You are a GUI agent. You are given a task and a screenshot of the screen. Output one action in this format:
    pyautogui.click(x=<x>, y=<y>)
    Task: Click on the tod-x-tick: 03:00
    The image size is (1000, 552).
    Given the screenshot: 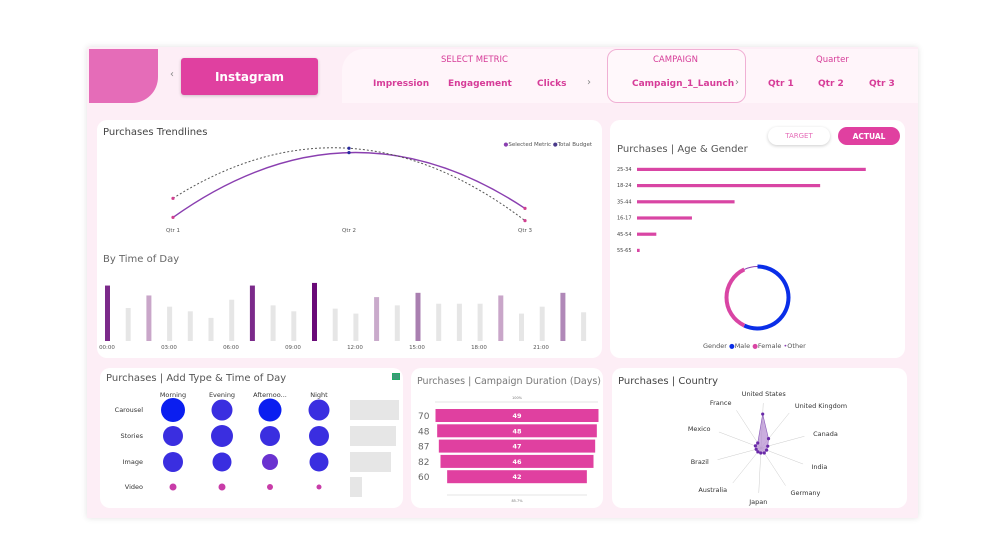 What is the action you would take?
    pyautogui.click(x=169, y=348)
    